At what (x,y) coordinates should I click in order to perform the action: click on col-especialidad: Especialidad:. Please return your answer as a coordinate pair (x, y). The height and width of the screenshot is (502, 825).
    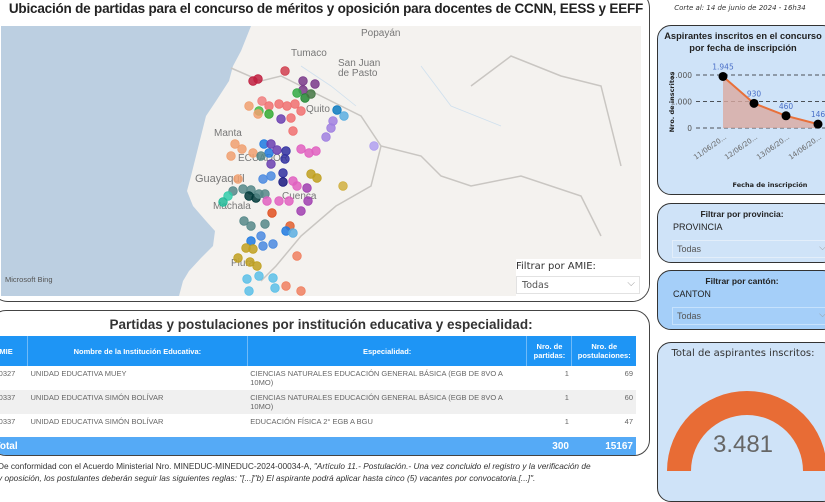
    Looking at the image, I should click on (386, 351).